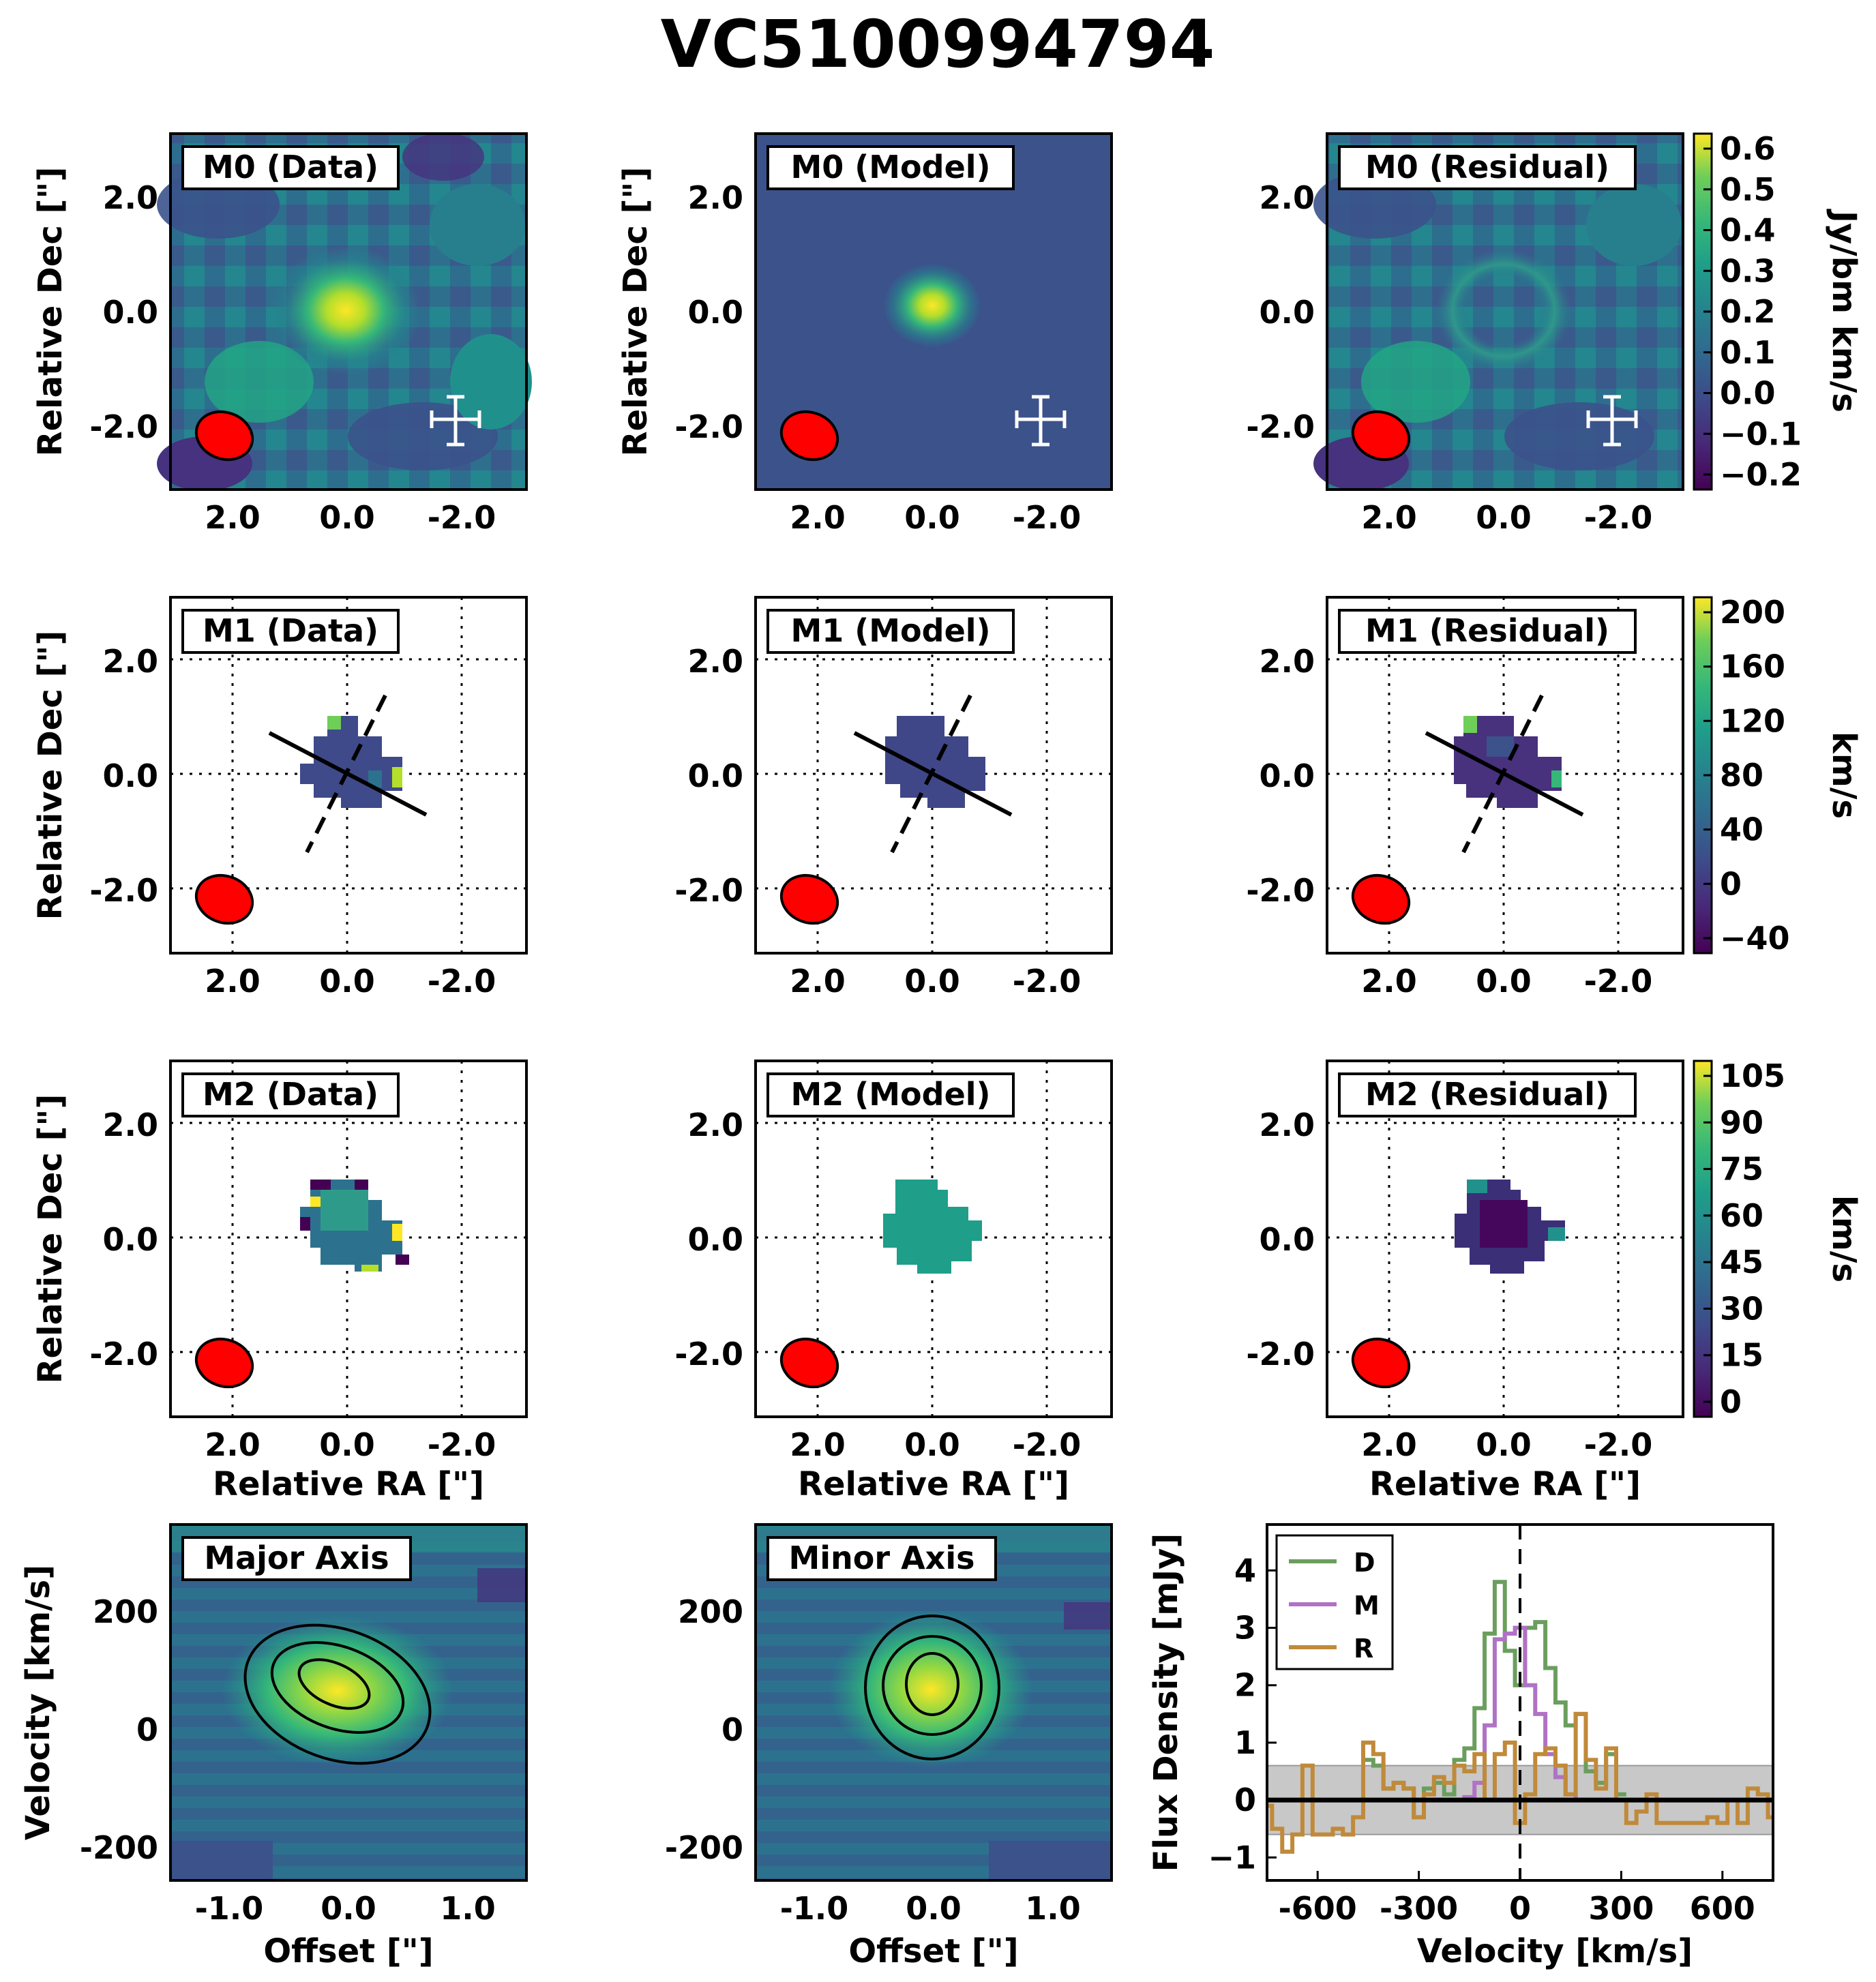 This screenshot has width=1876, height=1982. I want to click on figure-title: VC5100994794, so click(938, 44).